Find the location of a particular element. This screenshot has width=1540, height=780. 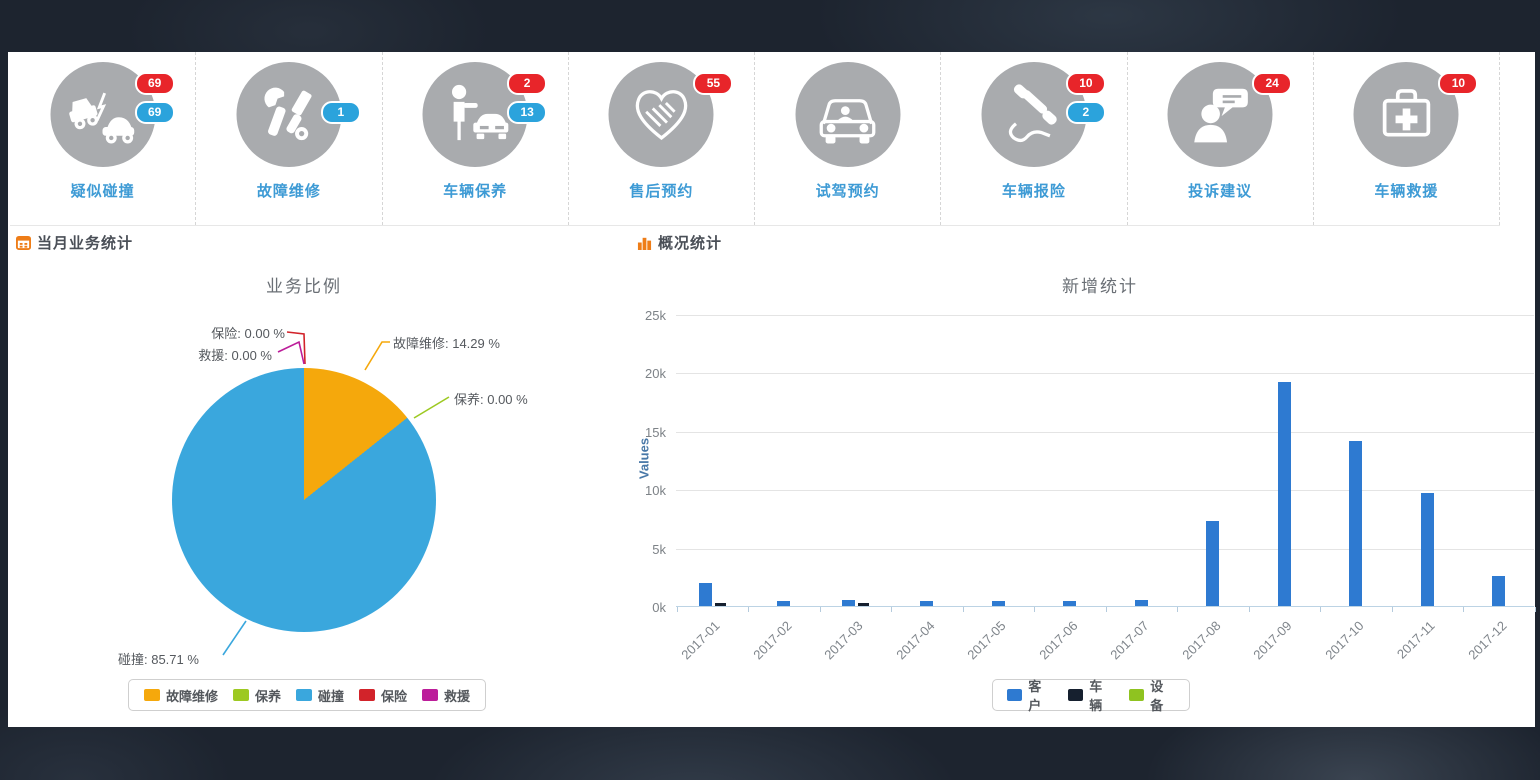

quick-action-5: 试驾预约 is located at coordinates (848, 138).